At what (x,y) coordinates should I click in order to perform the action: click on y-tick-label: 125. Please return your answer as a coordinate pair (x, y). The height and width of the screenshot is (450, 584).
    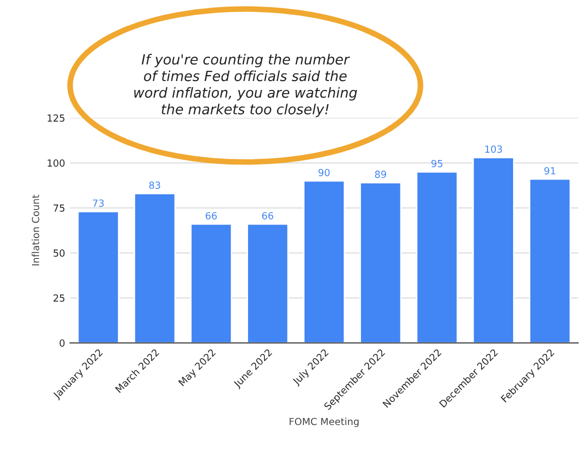
    Looking at the image, I should click on (56, 118).